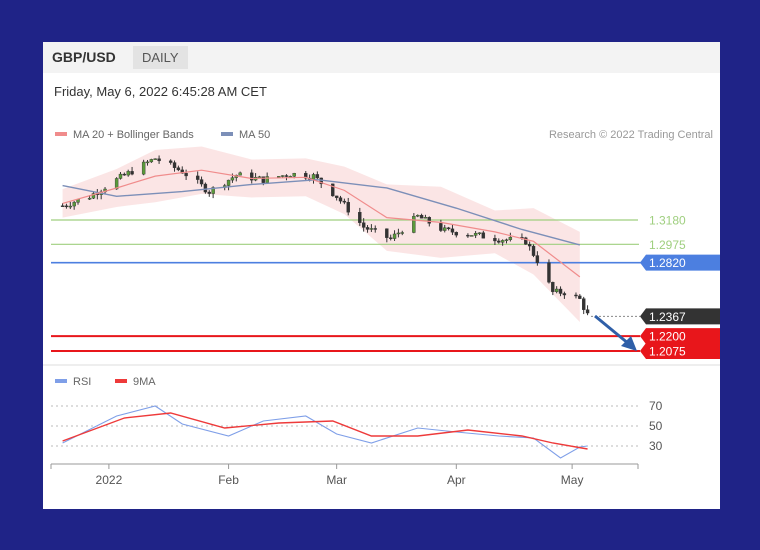 The height and width of the screenshot is (550, 760). I want to click on x-axis-tick-label: Feb, so click(228, 480).